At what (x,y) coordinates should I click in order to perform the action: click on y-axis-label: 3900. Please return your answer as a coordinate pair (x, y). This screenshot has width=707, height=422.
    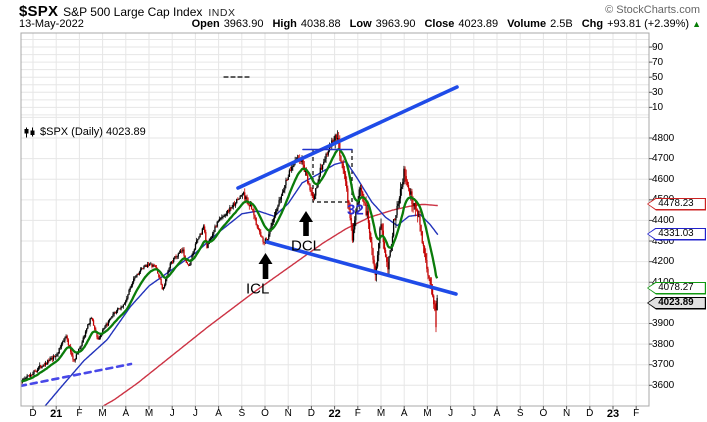
    Looking at the image, I should click on (663, 323).